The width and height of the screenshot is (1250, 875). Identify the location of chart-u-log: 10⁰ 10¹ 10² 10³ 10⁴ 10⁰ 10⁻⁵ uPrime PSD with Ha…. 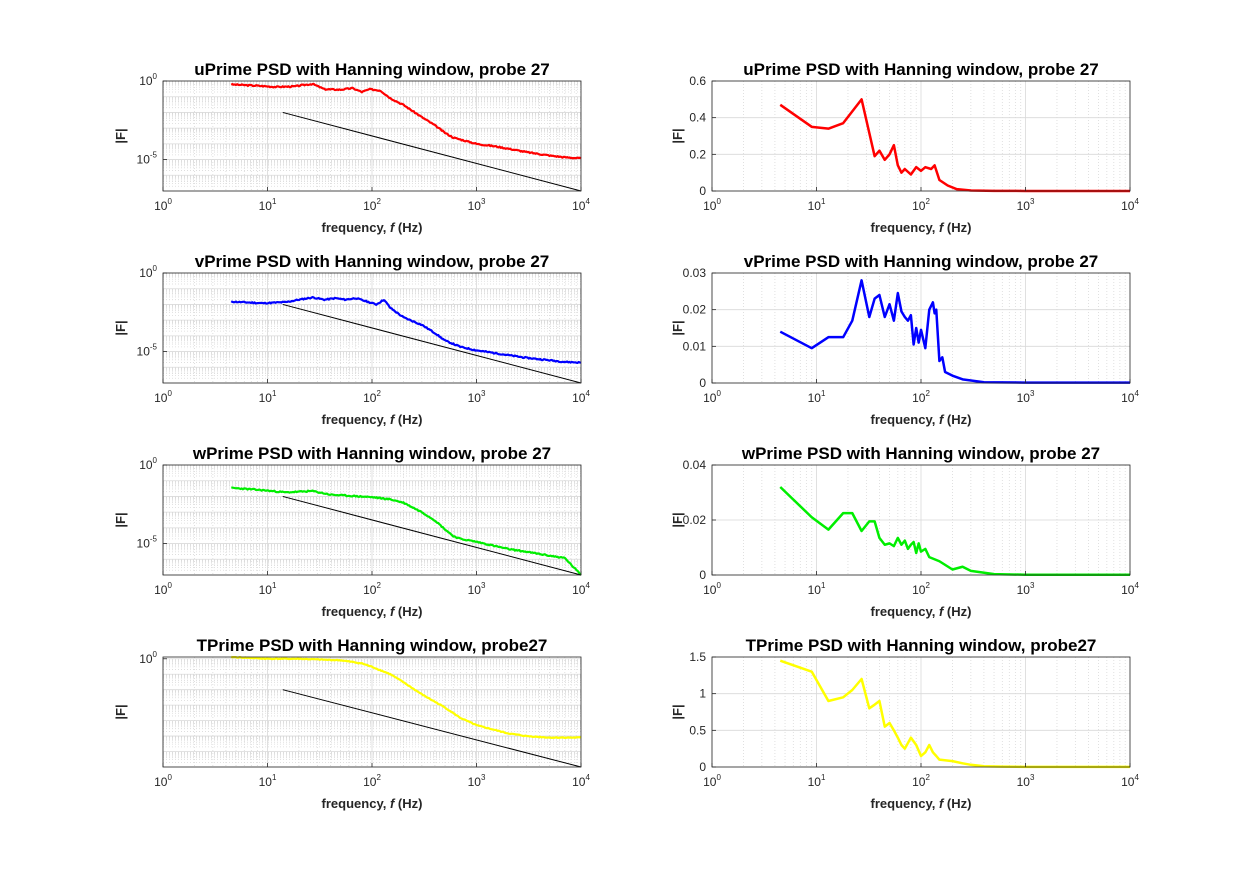
(351, 147).